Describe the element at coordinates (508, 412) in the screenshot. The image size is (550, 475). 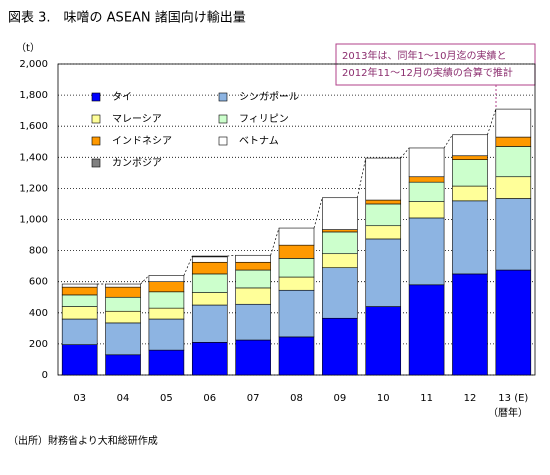
I see `x-axis-label: （暦年）` at that location.